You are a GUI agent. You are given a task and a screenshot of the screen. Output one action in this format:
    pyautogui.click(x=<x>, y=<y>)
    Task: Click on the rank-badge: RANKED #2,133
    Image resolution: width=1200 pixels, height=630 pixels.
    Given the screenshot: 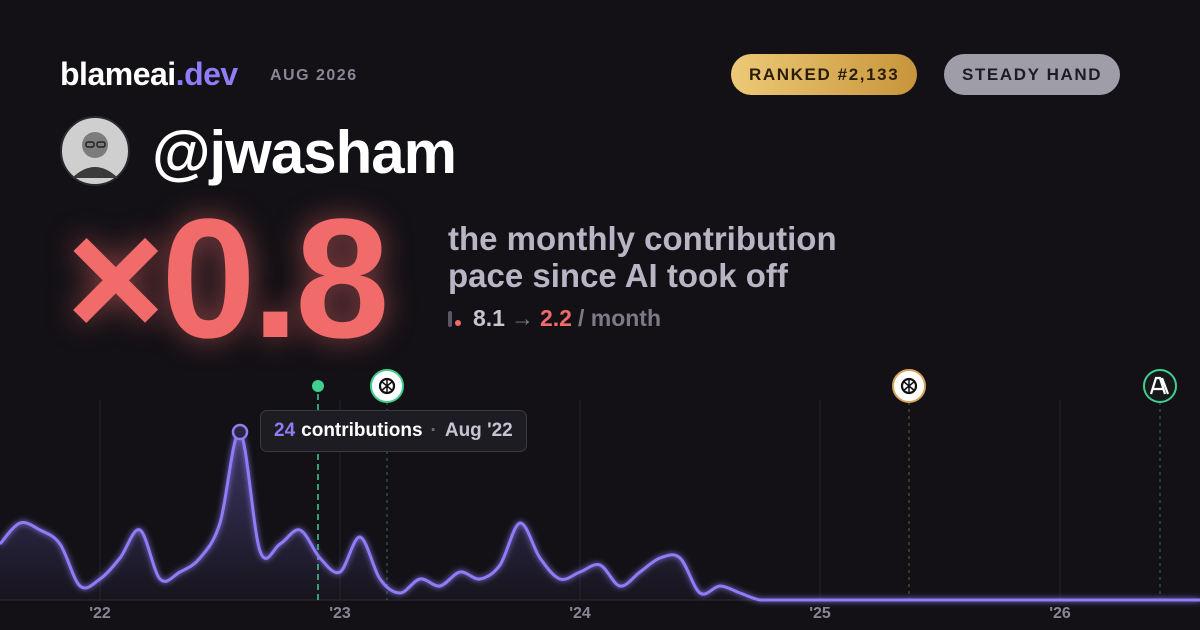 What is the action you would take?
    pyautogui.click(x=824, y=74)
    